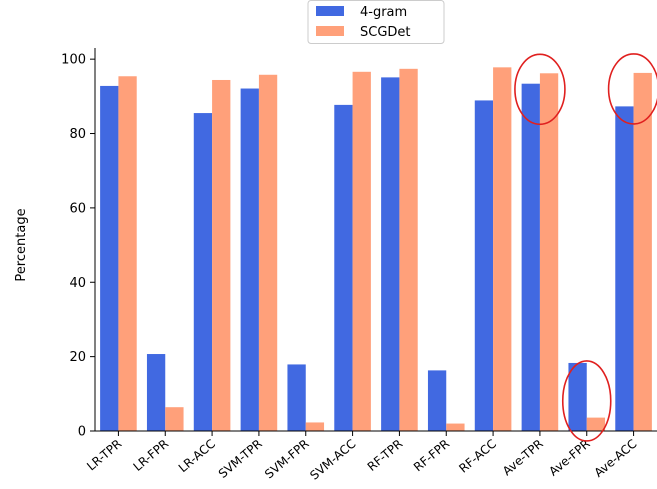 This screenshot has height=489, width=657. Describe the element at coordinates (455, 427) in the screenshot. I see `bar-scgdet-rf-fpr` at that location.